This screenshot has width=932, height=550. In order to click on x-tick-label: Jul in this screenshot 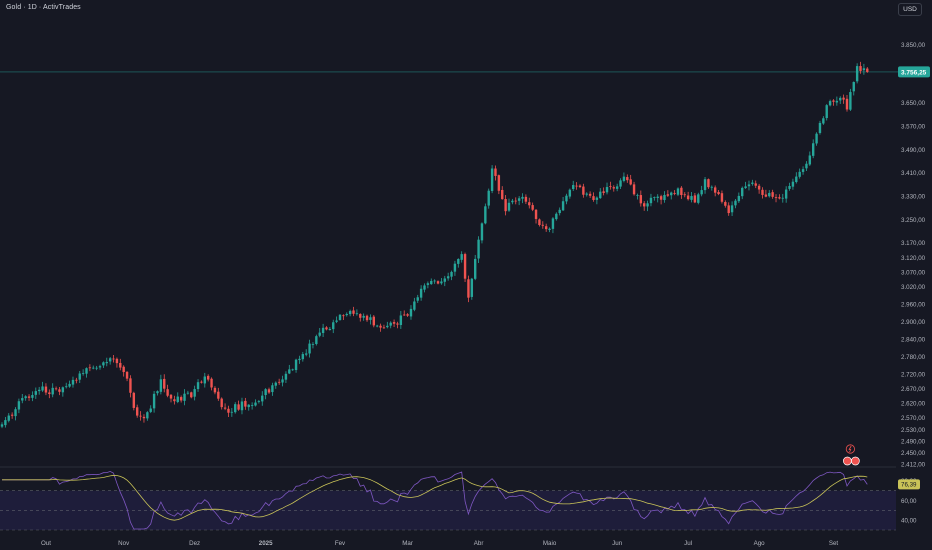, I will do `click(688, 543)`.